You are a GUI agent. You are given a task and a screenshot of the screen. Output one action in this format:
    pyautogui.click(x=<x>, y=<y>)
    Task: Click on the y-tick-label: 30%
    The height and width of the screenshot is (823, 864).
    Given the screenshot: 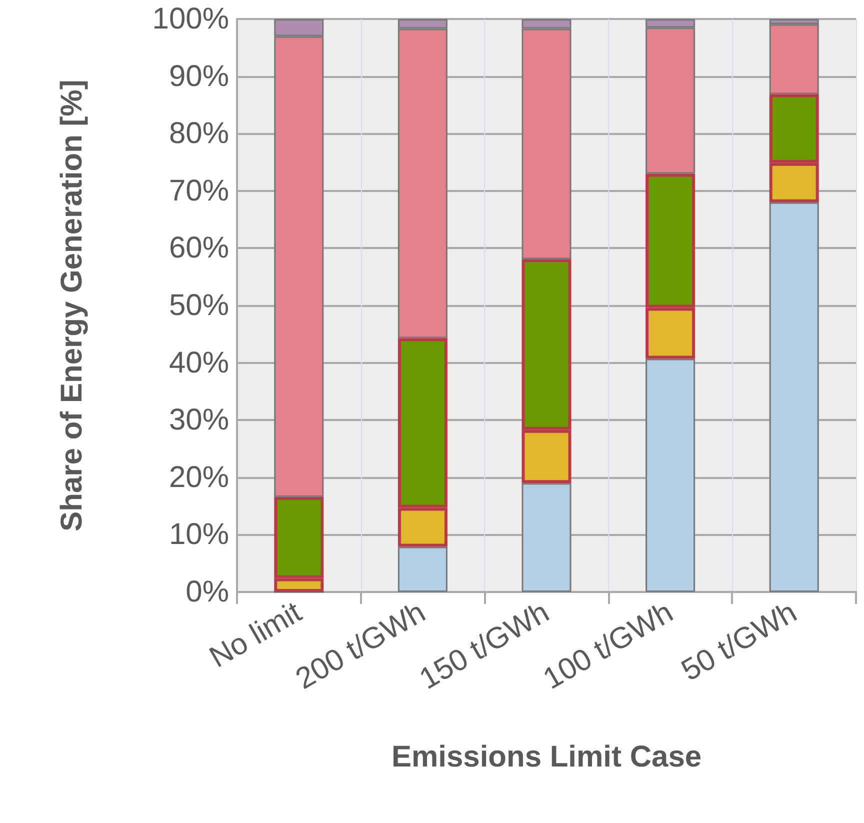 What is the action you would take?
    pyautogui.click(x=198, y=420)
    